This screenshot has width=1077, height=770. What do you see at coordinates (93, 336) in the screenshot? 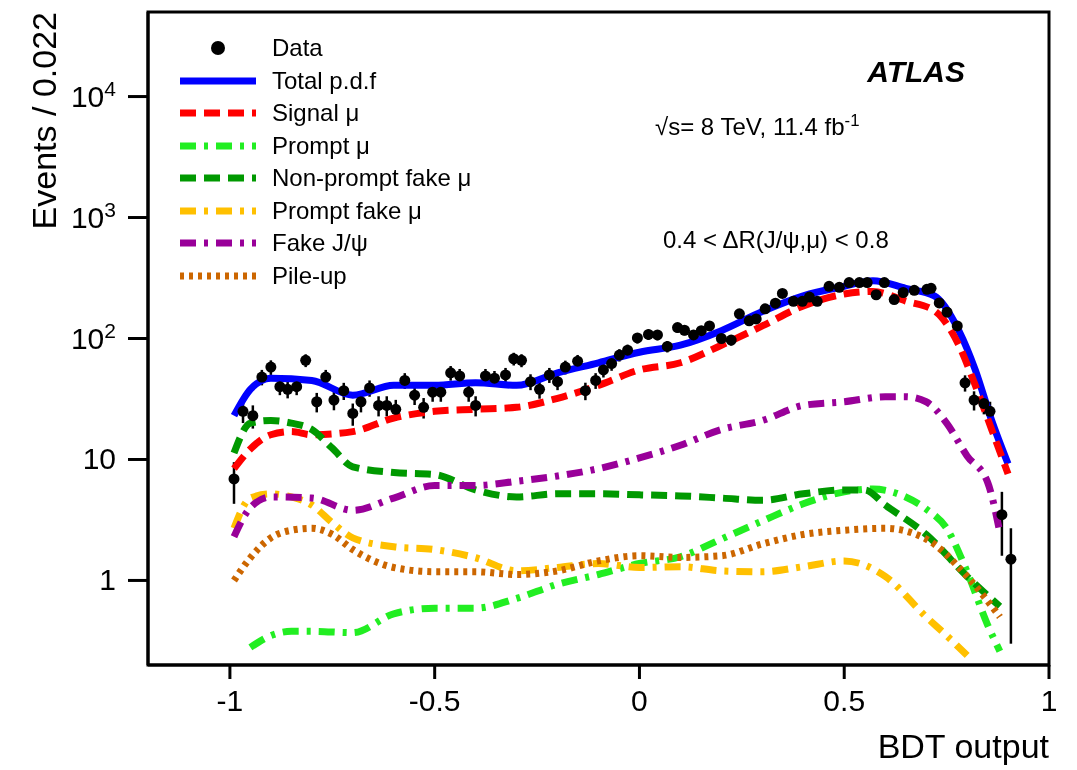
I see `y-tick-label: 10$^{2}$` at bounding box center [93, 336].